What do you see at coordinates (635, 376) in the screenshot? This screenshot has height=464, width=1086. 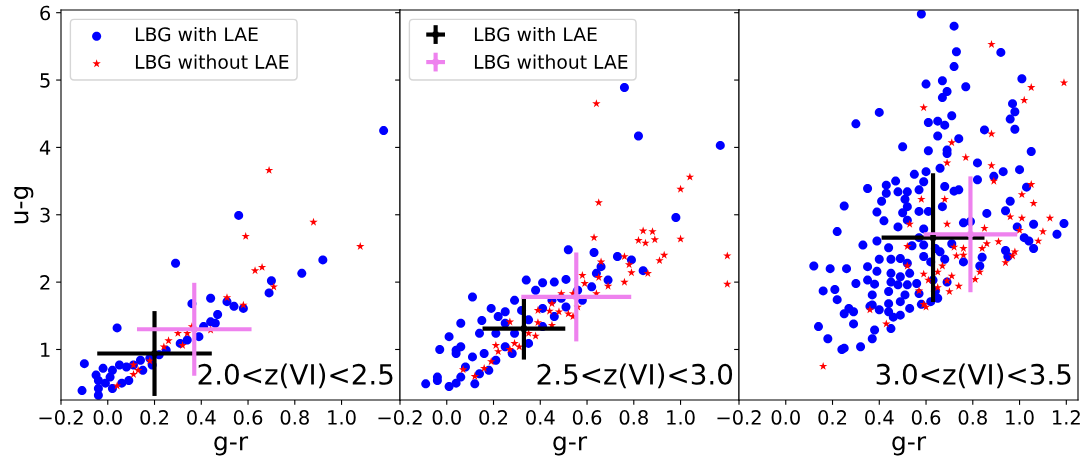 I see `annotation: 2.5<z(VI)<3.0` at bounding box center [635, 376].